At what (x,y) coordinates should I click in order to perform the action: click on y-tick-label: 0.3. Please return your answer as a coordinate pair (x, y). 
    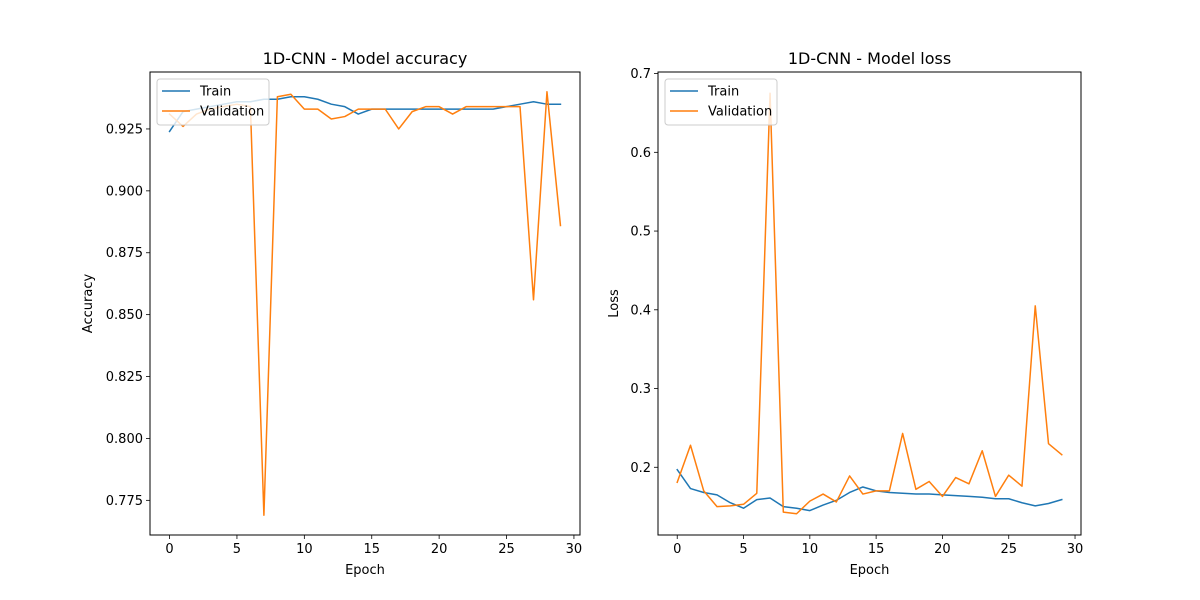
    Looking at the image, I should click on (640, 389).